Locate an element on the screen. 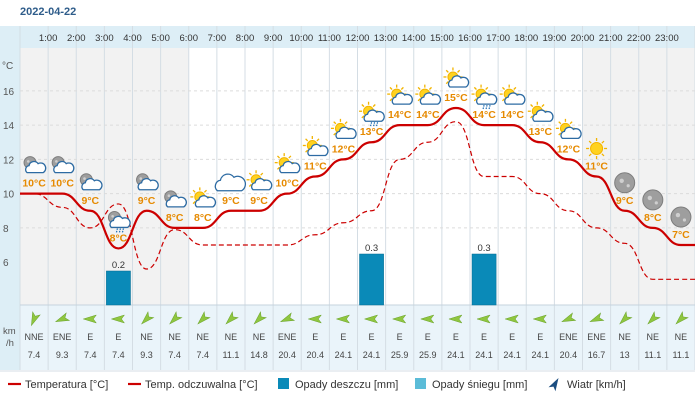 The width and height of the screenshot is (695, 408). temperature-value-label: 7°C is located at coordinates (681, 235).